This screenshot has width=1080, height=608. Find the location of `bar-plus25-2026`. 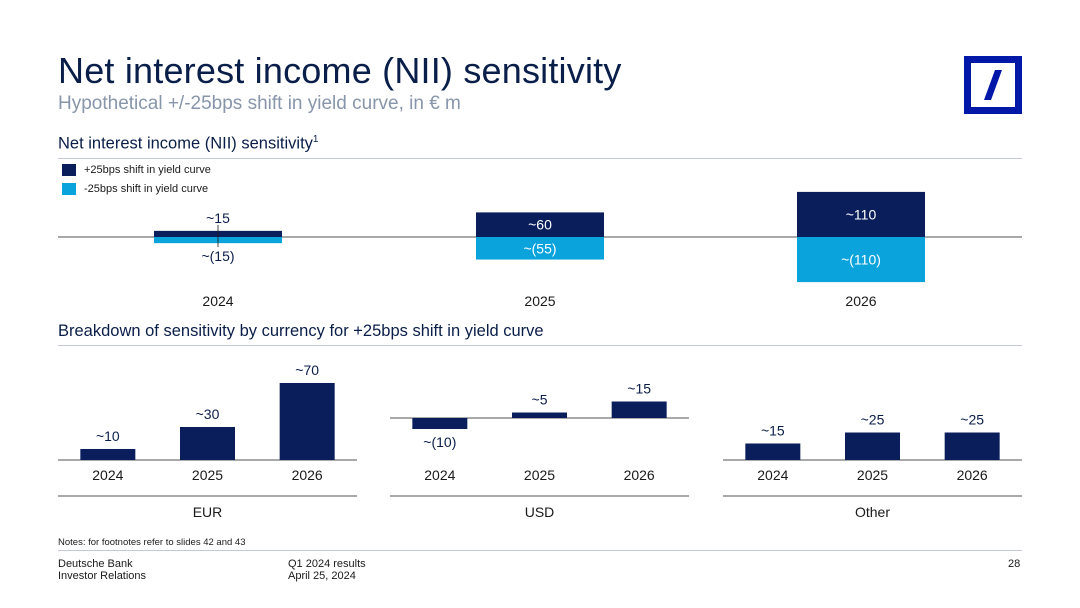

bar-plus25-2026 is located at coordinates (861, 214).